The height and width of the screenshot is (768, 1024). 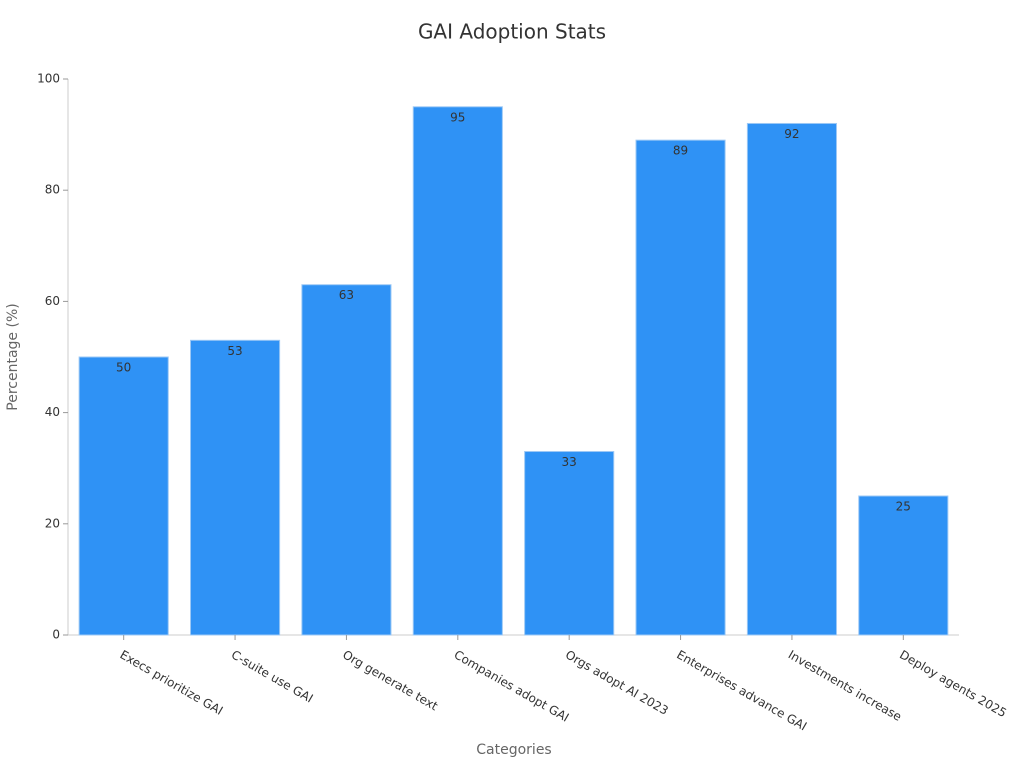 I want to click on value-label: 89, so click(x=680, y=151).